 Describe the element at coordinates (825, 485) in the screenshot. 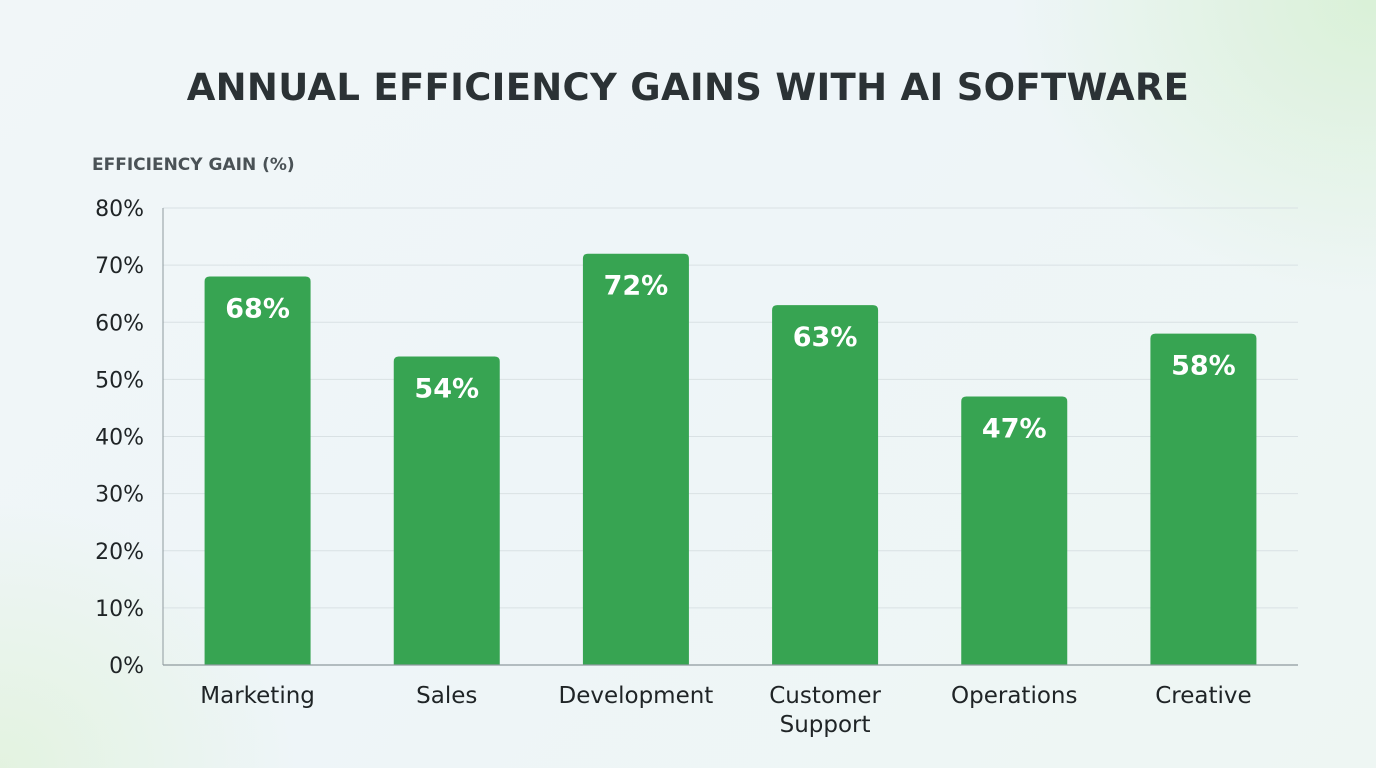

I see `bar-customer-support` at that location.